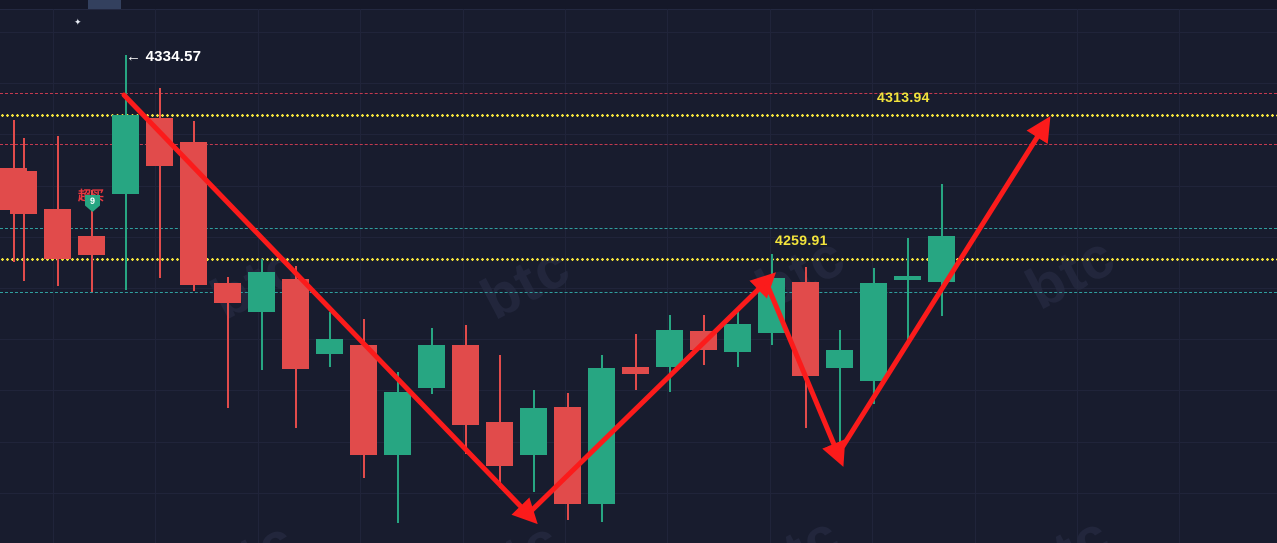  Describe the element at coordinates (801, 240) in the screenshot. I see `price-level-label-target-lower: 4259.91` at that location.